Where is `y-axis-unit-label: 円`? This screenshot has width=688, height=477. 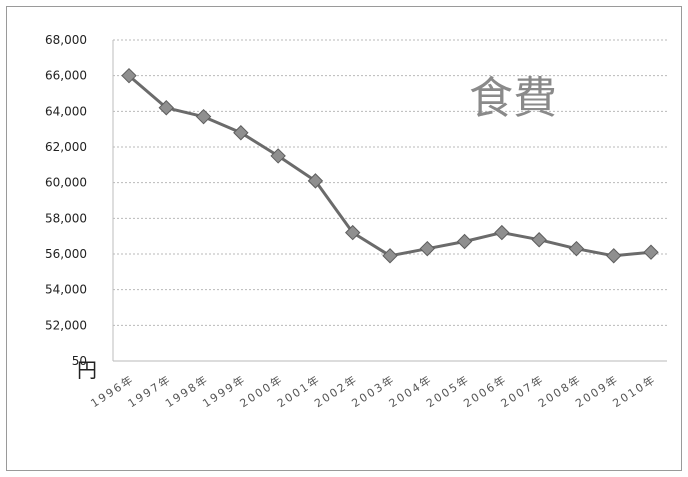 y-axis-unit-label: 円 is located at coordinates (87, 370).